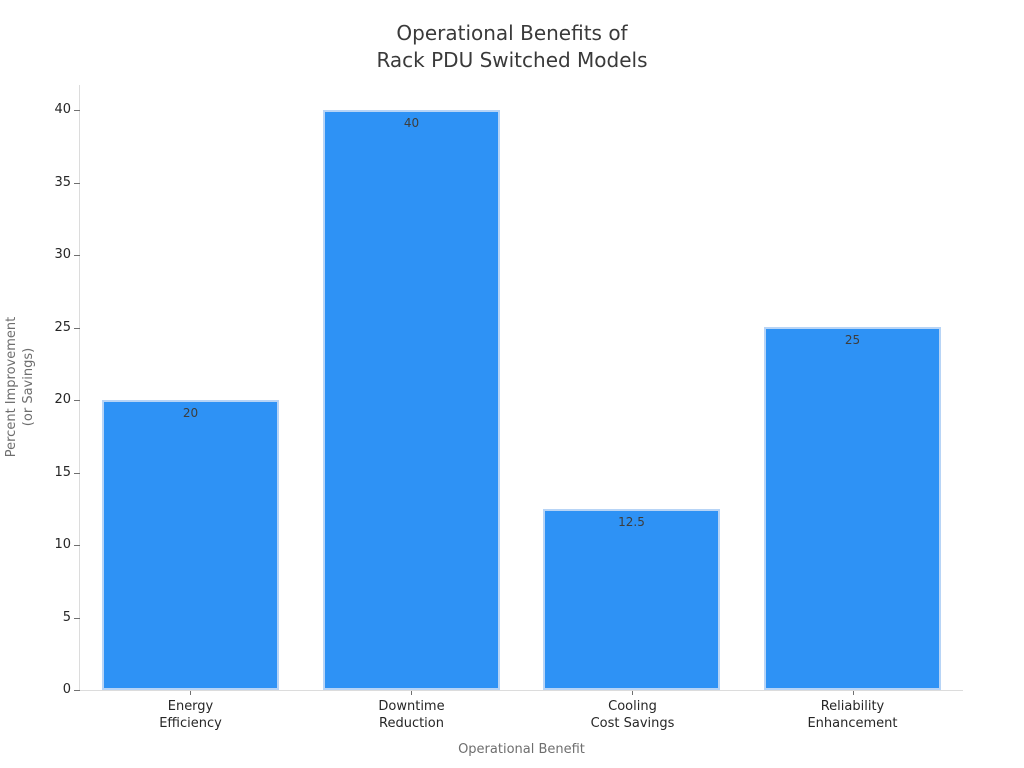 The height and width of the screenshot is (768, 1024). Describe the element at coordinates (411, 400) in the screenshot. I see `bar-2: 40` at that location.